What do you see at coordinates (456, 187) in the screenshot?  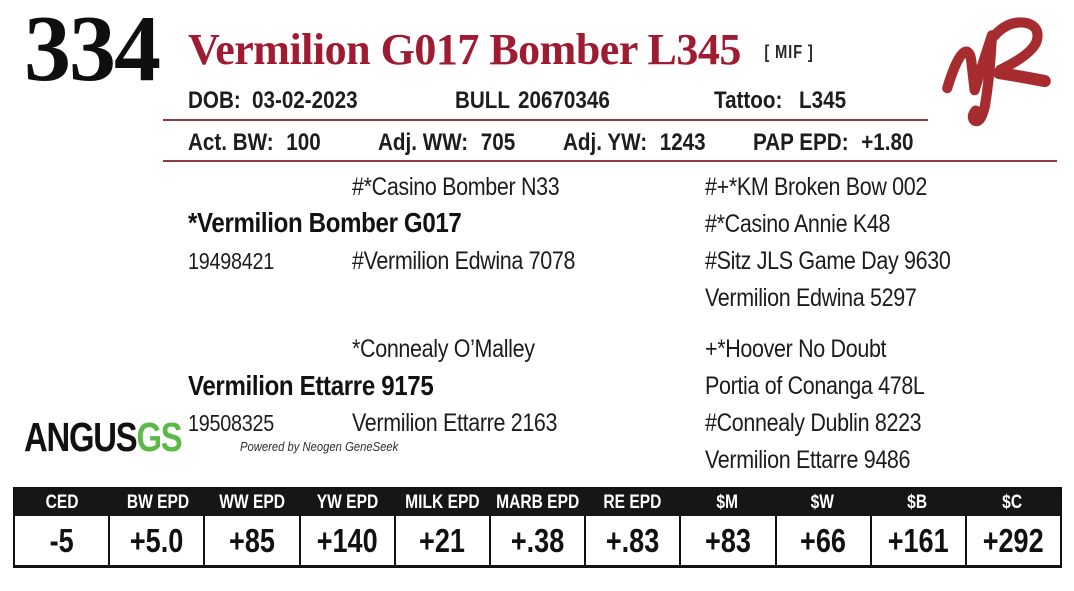 I see `pedigree-sire-sire: #*Casino Bomber N33` at bounding box center [456, 187].